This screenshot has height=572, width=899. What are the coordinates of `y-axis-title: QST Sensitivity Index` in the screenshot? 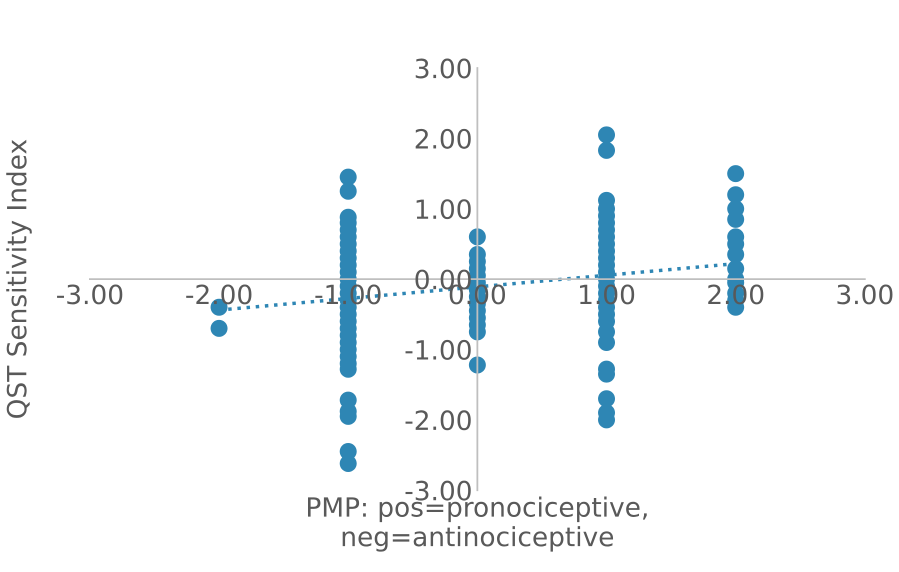 It's located at (19, 279).